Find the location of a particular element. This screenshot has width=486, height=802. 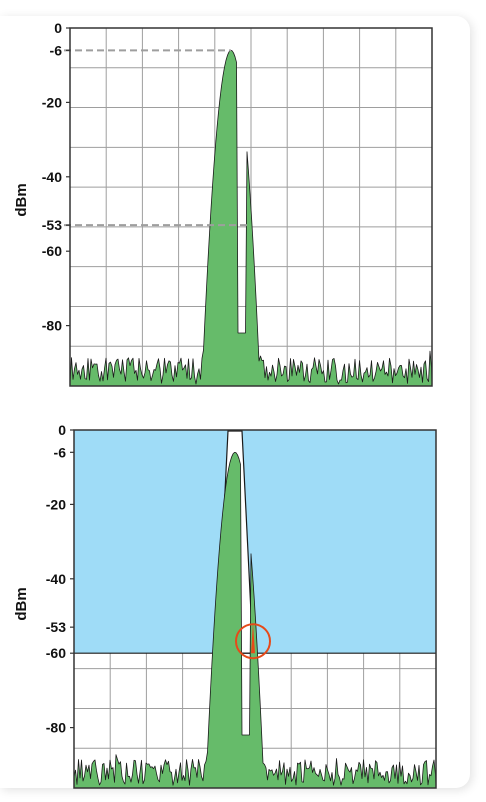

spur-highlight is located at coordinates (253, 638).